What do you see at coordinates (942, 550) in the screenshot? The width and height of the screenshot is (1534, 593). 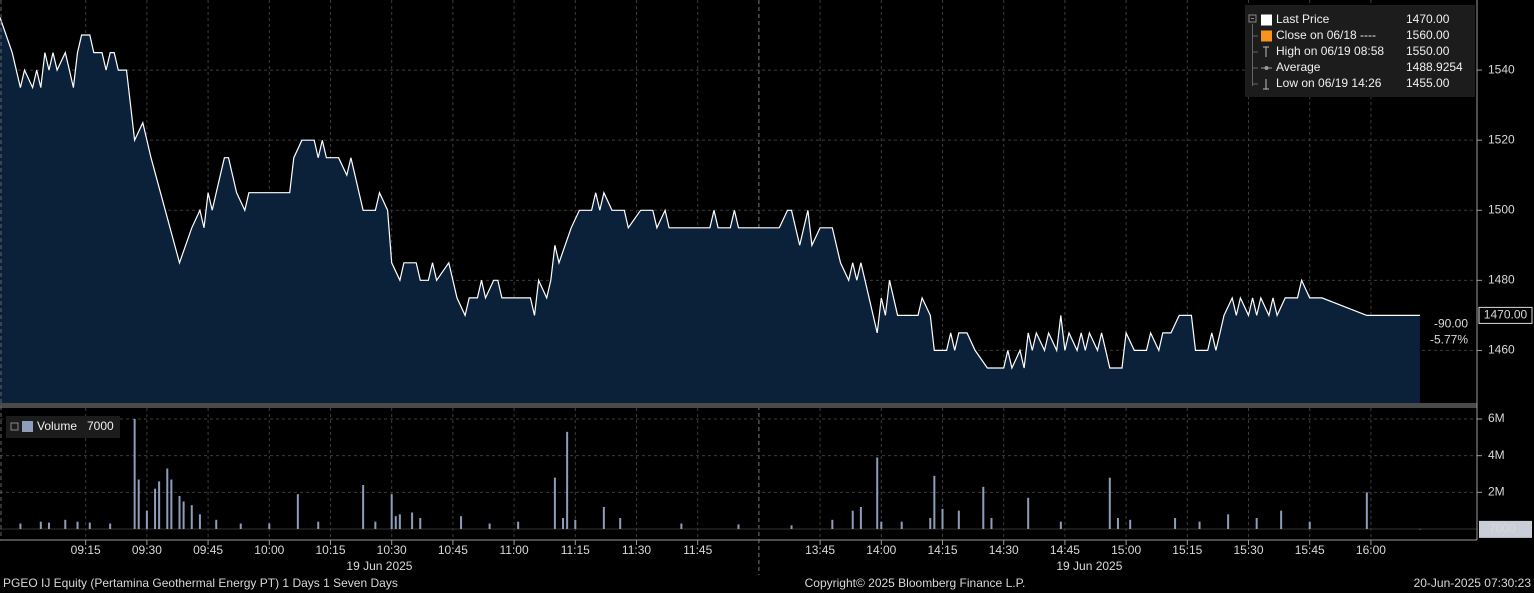 I see `x-tick-label: 14:15` at bounding box center [942, 550].